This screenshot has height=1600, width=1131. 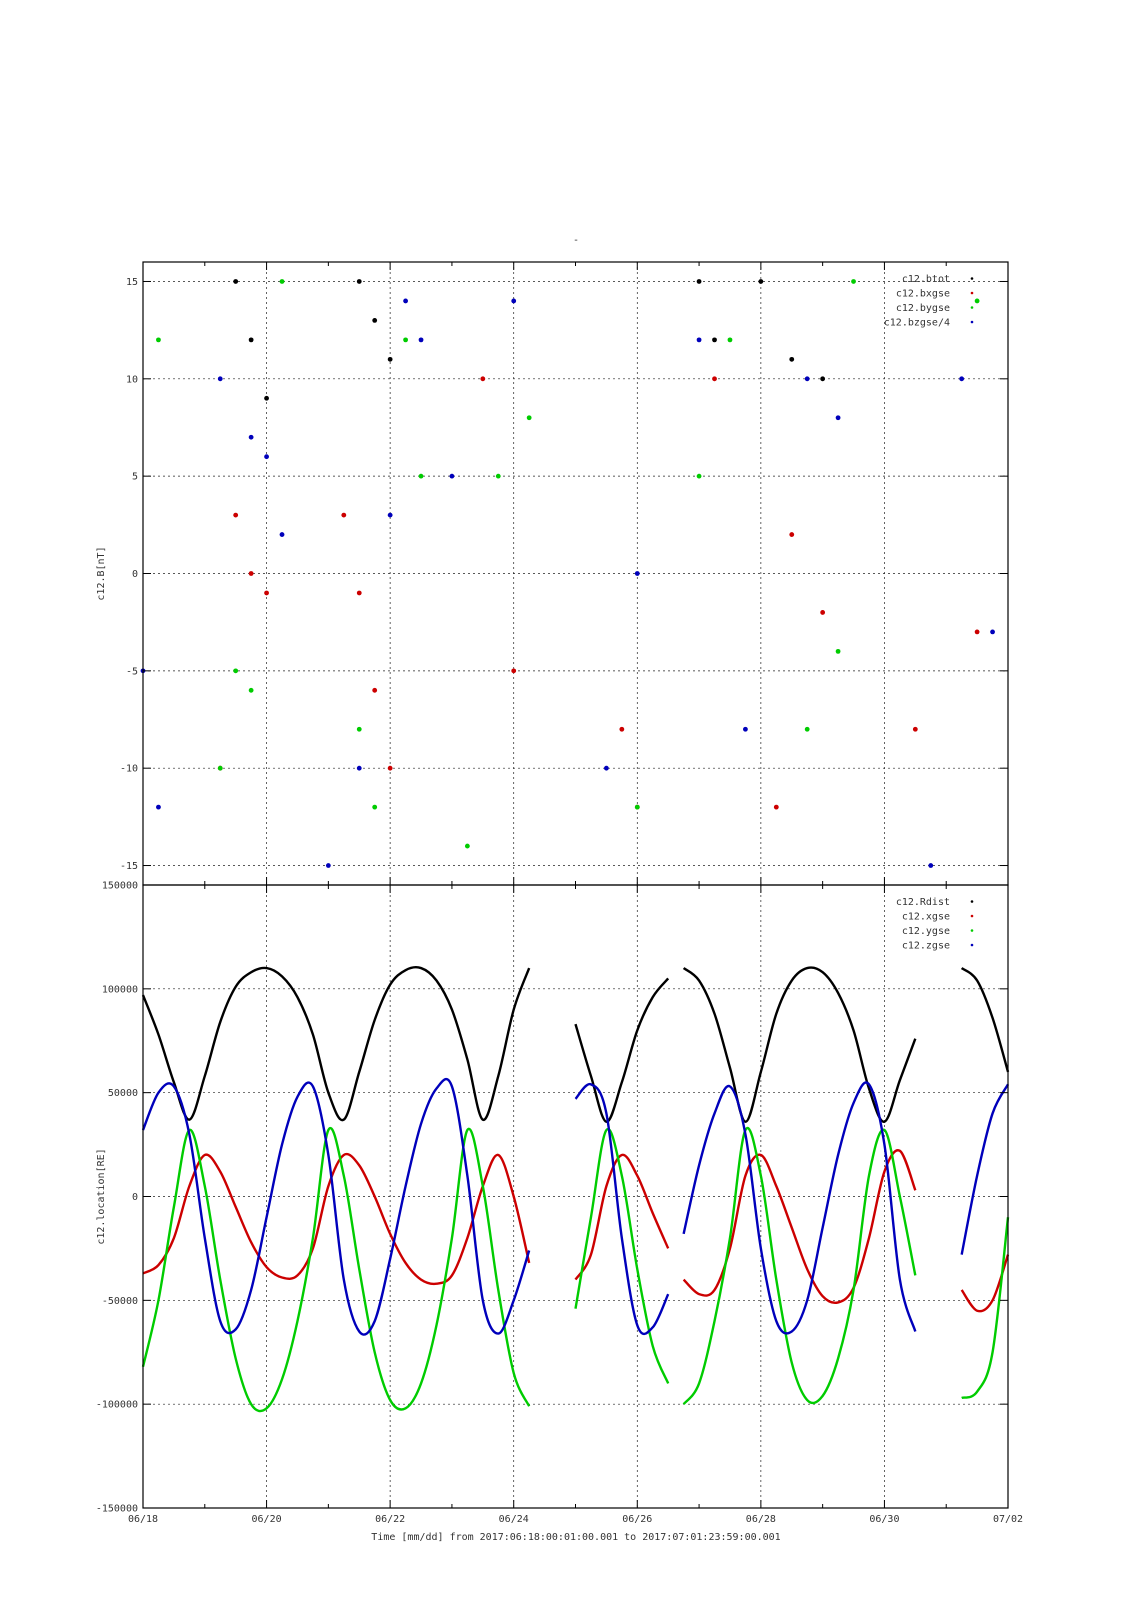 I want to click on x-tick-label: 06/30, so click(x=884, y=1519).